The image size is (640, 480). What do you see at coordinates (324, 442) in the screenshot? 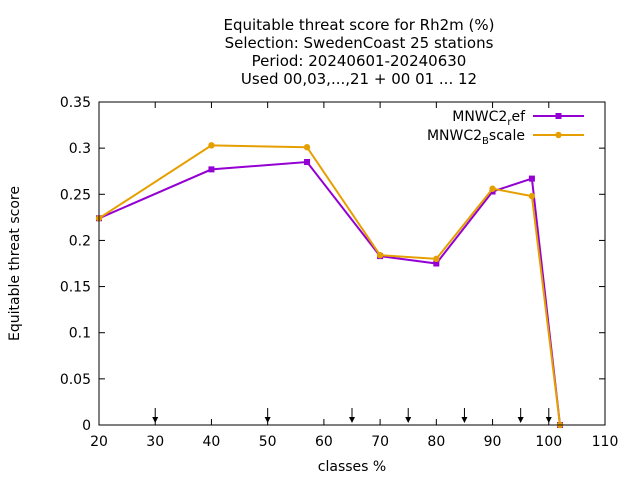
I see `x-tick-label: 60` at bounding box center [324, 442].